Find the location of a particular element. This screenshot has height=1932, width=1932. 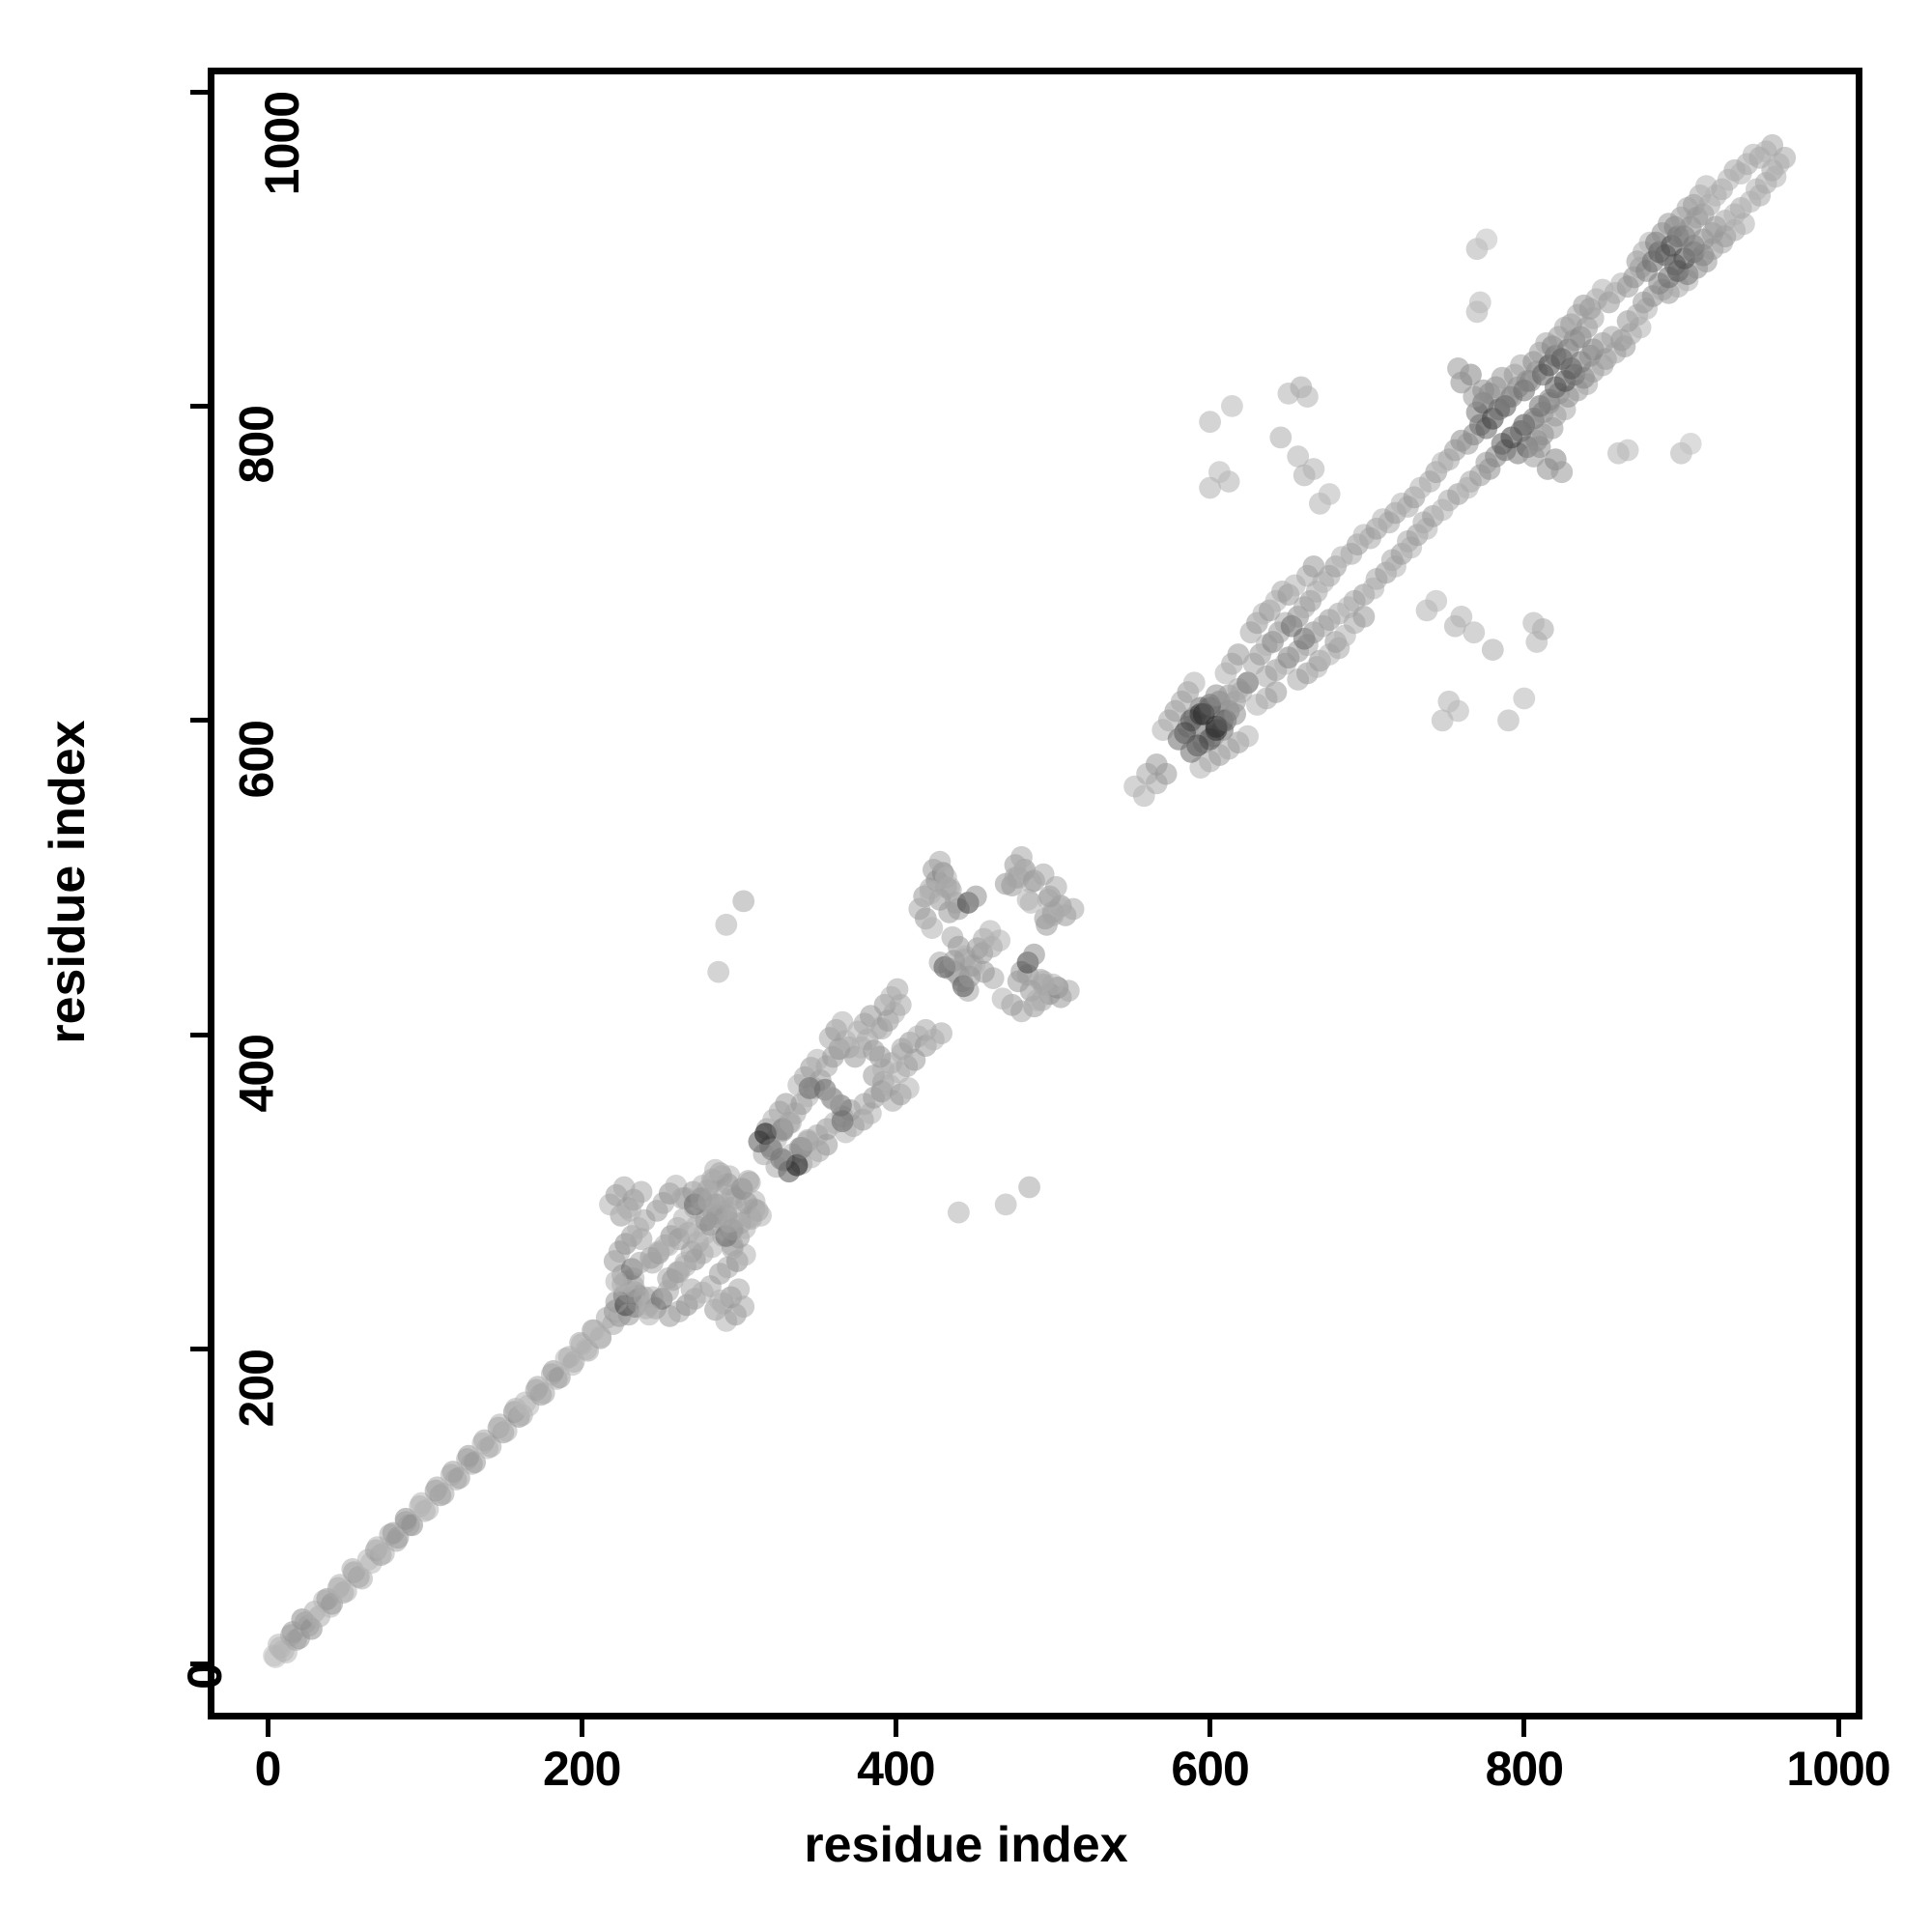

x-axis-label: residue index is located at coordinates (966, 1845).